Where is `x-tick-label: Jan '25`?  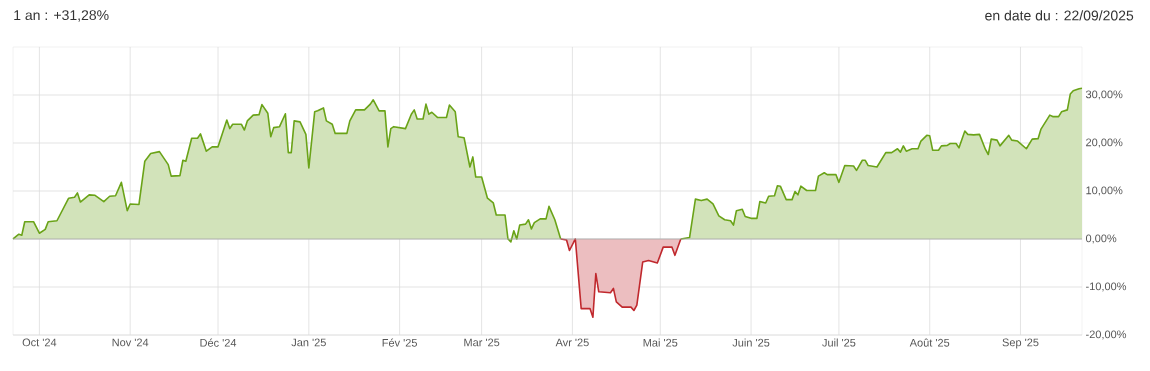 x-tick-label: Jan '25 is located at coordinates (308, 342).